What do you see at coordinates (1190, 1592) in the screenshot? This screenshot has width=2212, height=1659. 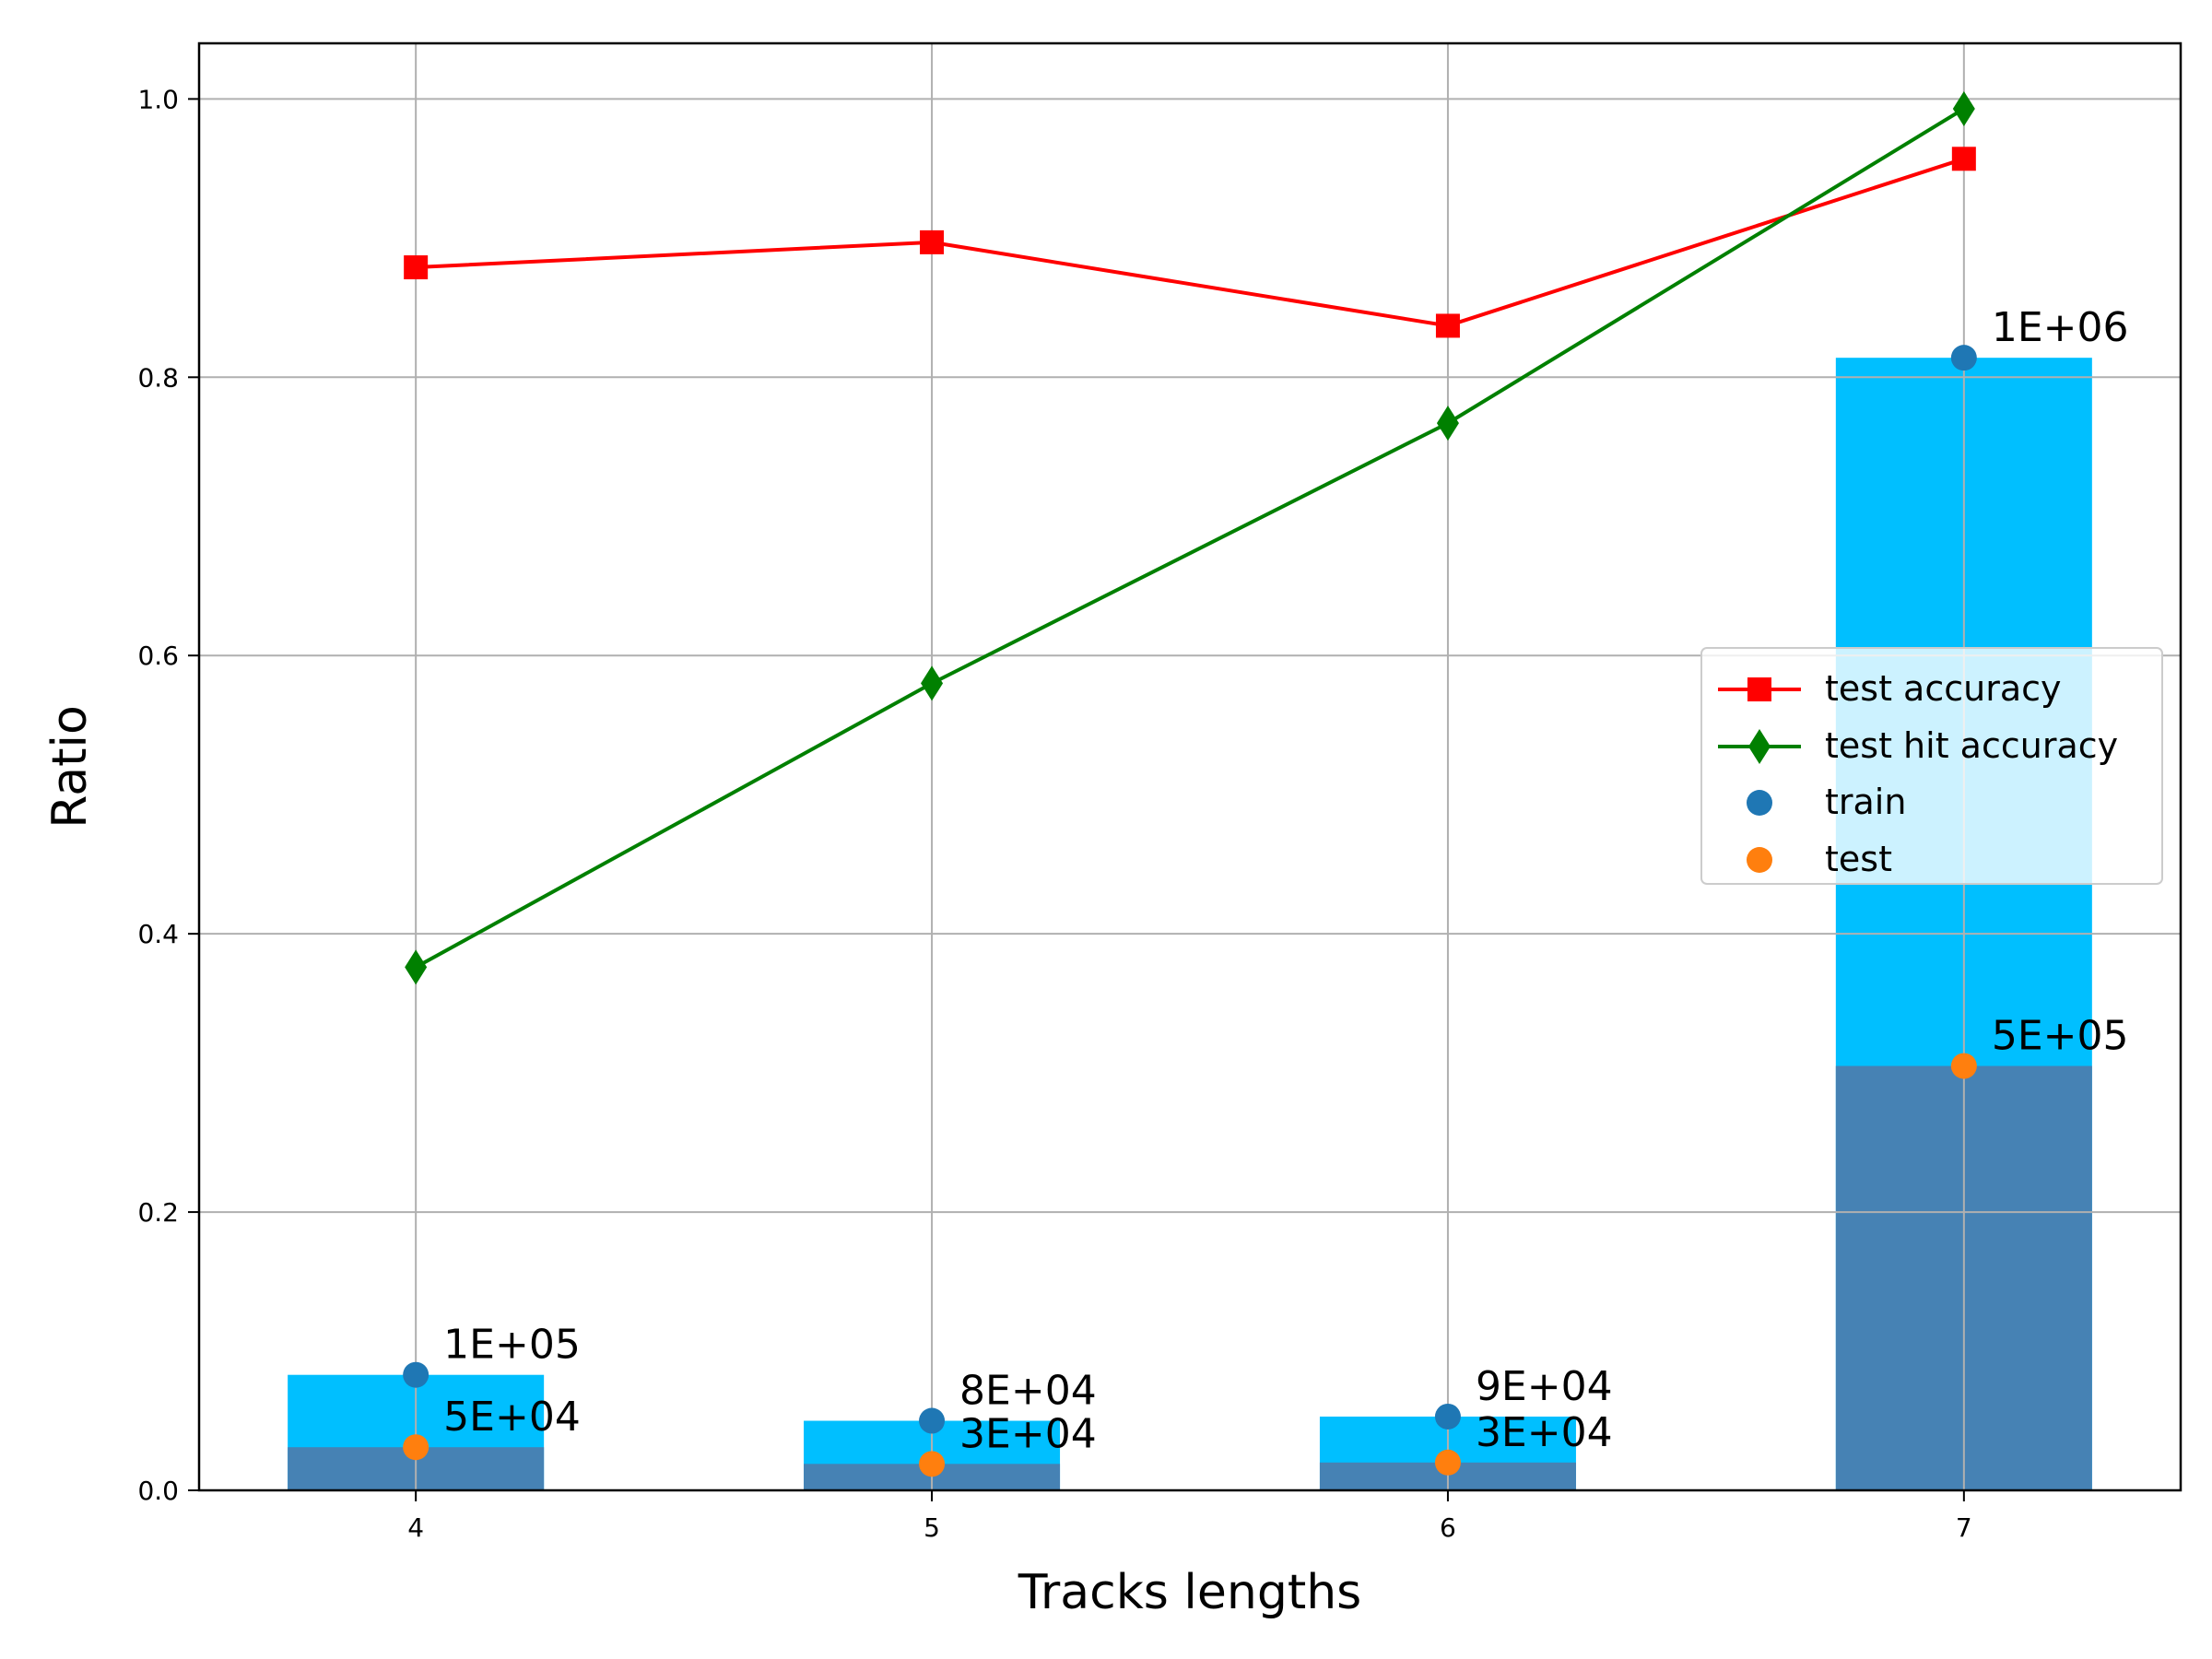 I see `x-axis-title: Tracks lengths` at bounding box center [1190, 1592].